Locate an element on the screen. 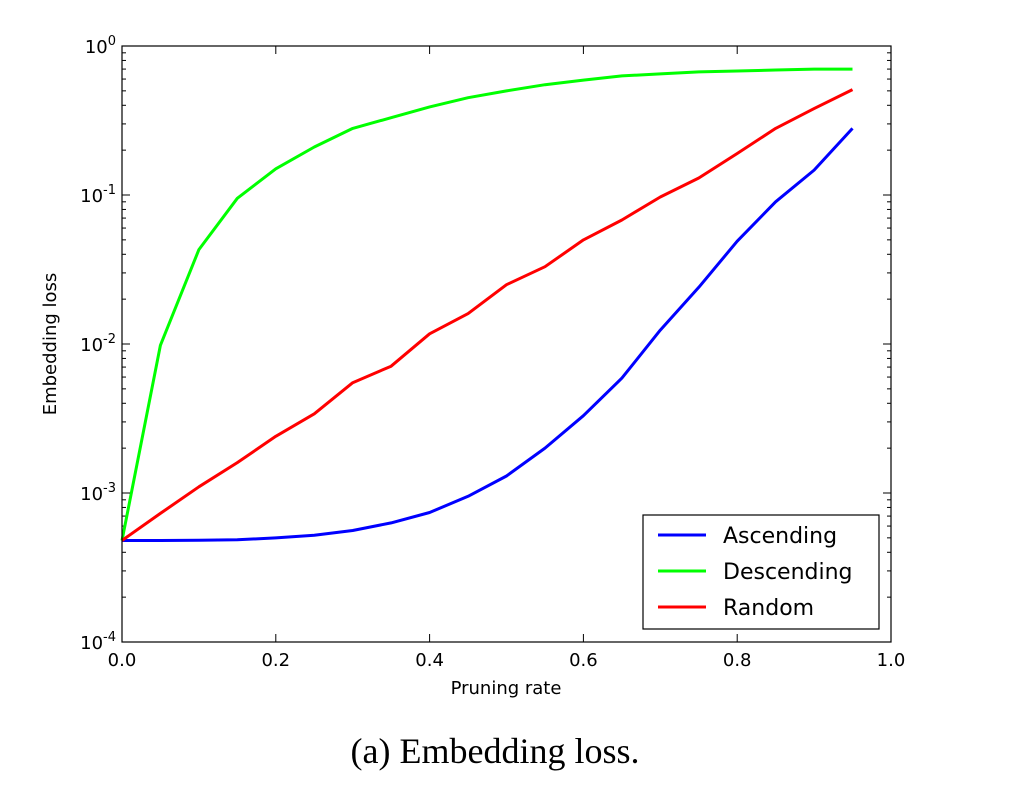 The image size is (1012, 800). x-tick-label: 1.0 is located at coordinates (891, 660).